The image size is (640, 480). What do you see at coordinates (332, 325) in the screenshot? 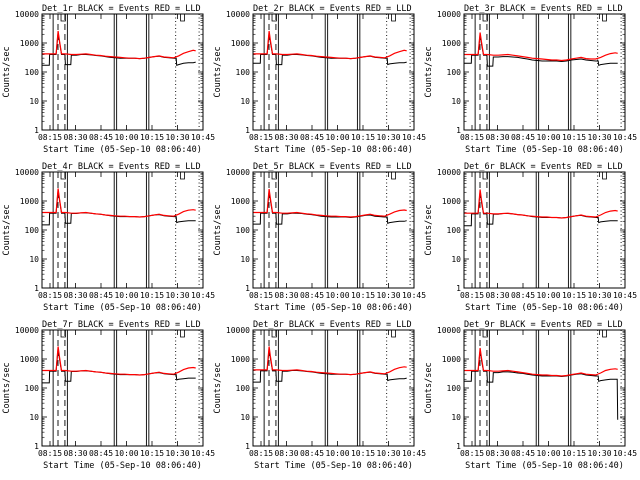
I see `chart-title: Det_8r BLACK = Events RED = LLD` at bounding box center [332, 325].